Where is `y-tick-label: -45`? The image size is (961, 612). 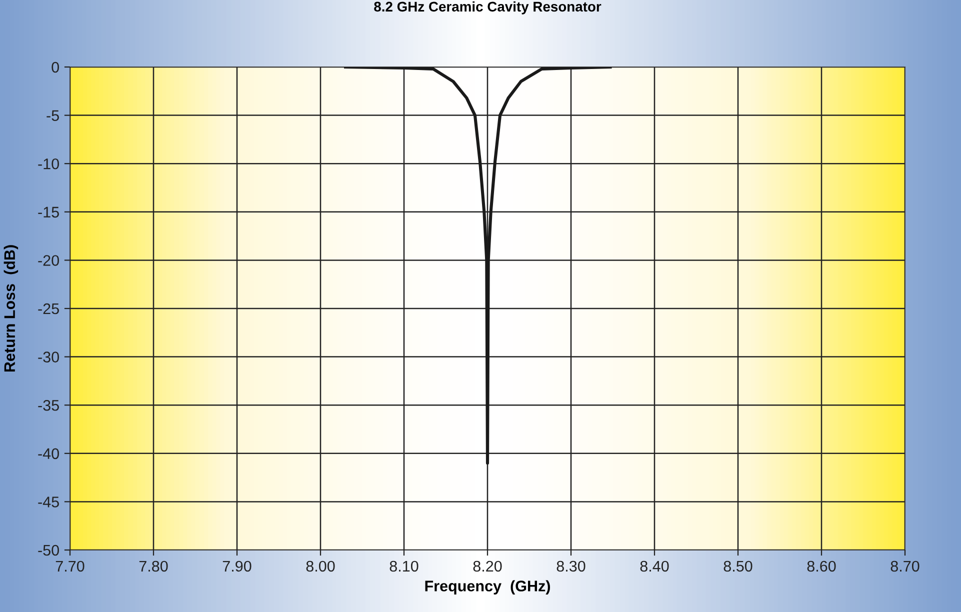
y-tick-label: -45 is located at coordinates (48, 502).